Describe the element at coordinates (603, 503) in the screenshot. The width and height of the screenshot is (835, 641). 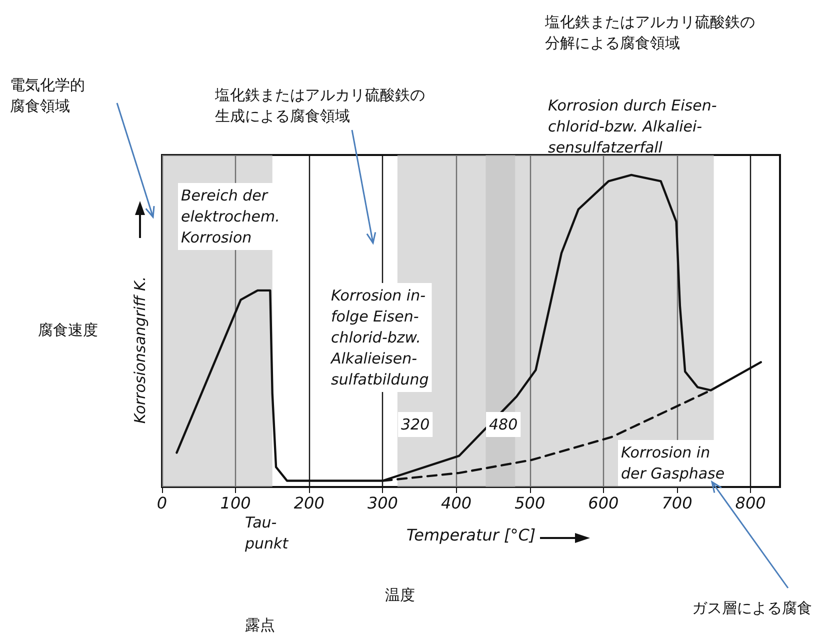
I see `x-tick-label: 600` at that location.